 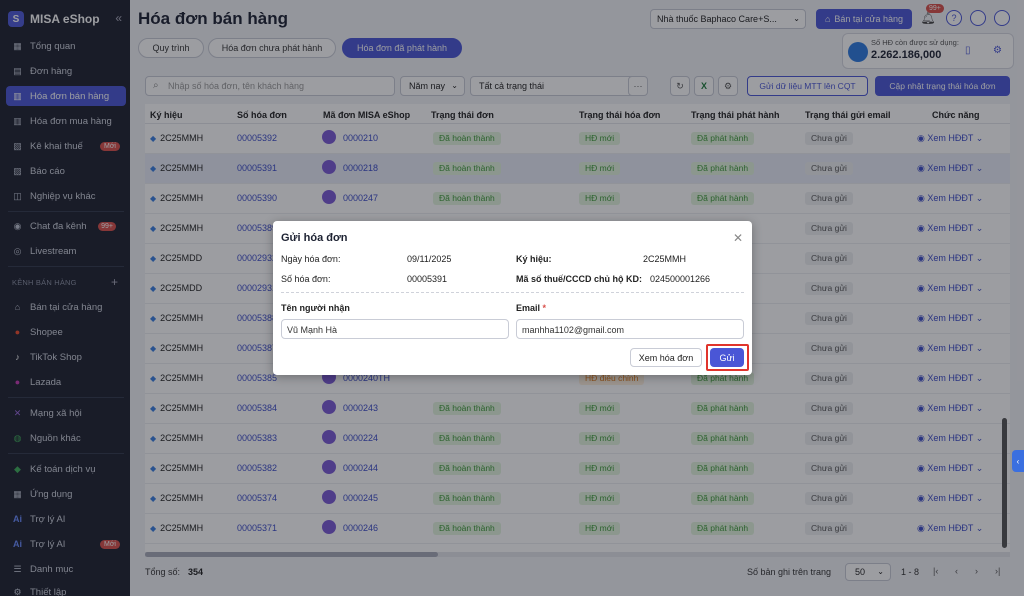 I want to click on order-code-link: 0000246, so click(x=361, y=528).